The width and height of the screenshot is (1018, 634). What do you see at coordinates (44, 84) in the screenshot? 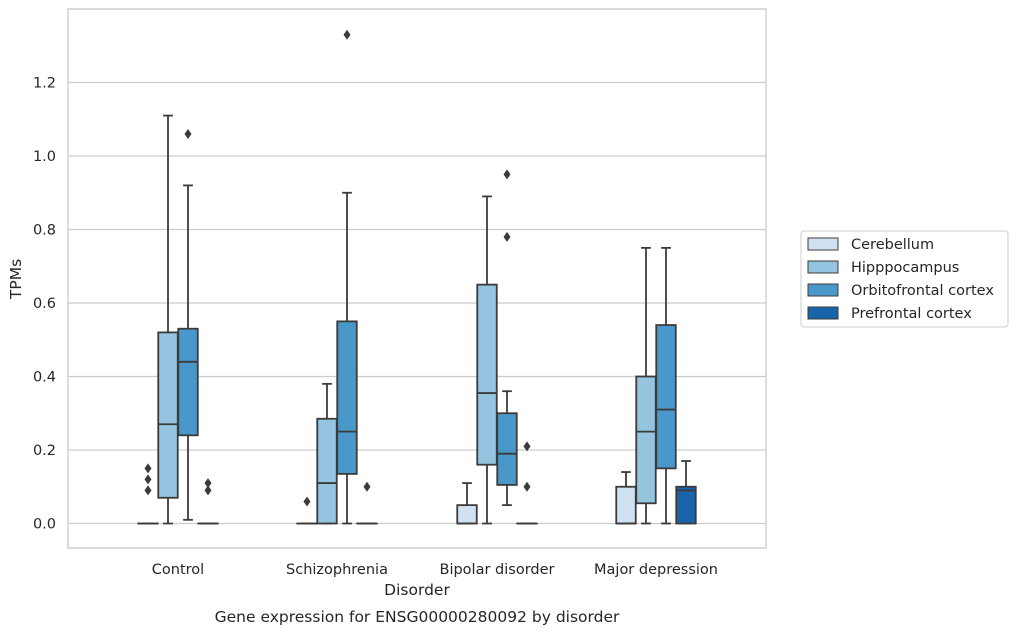
I see `y-tick-label: 1.2` at bounding box center [44, 84].